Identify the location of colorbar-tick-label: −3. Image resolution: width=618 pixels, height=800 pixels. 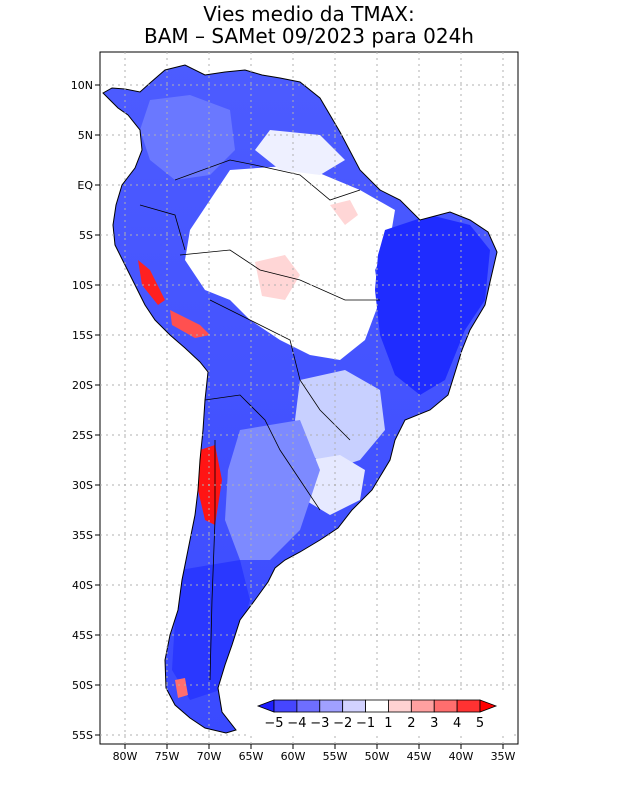
(319, 723).